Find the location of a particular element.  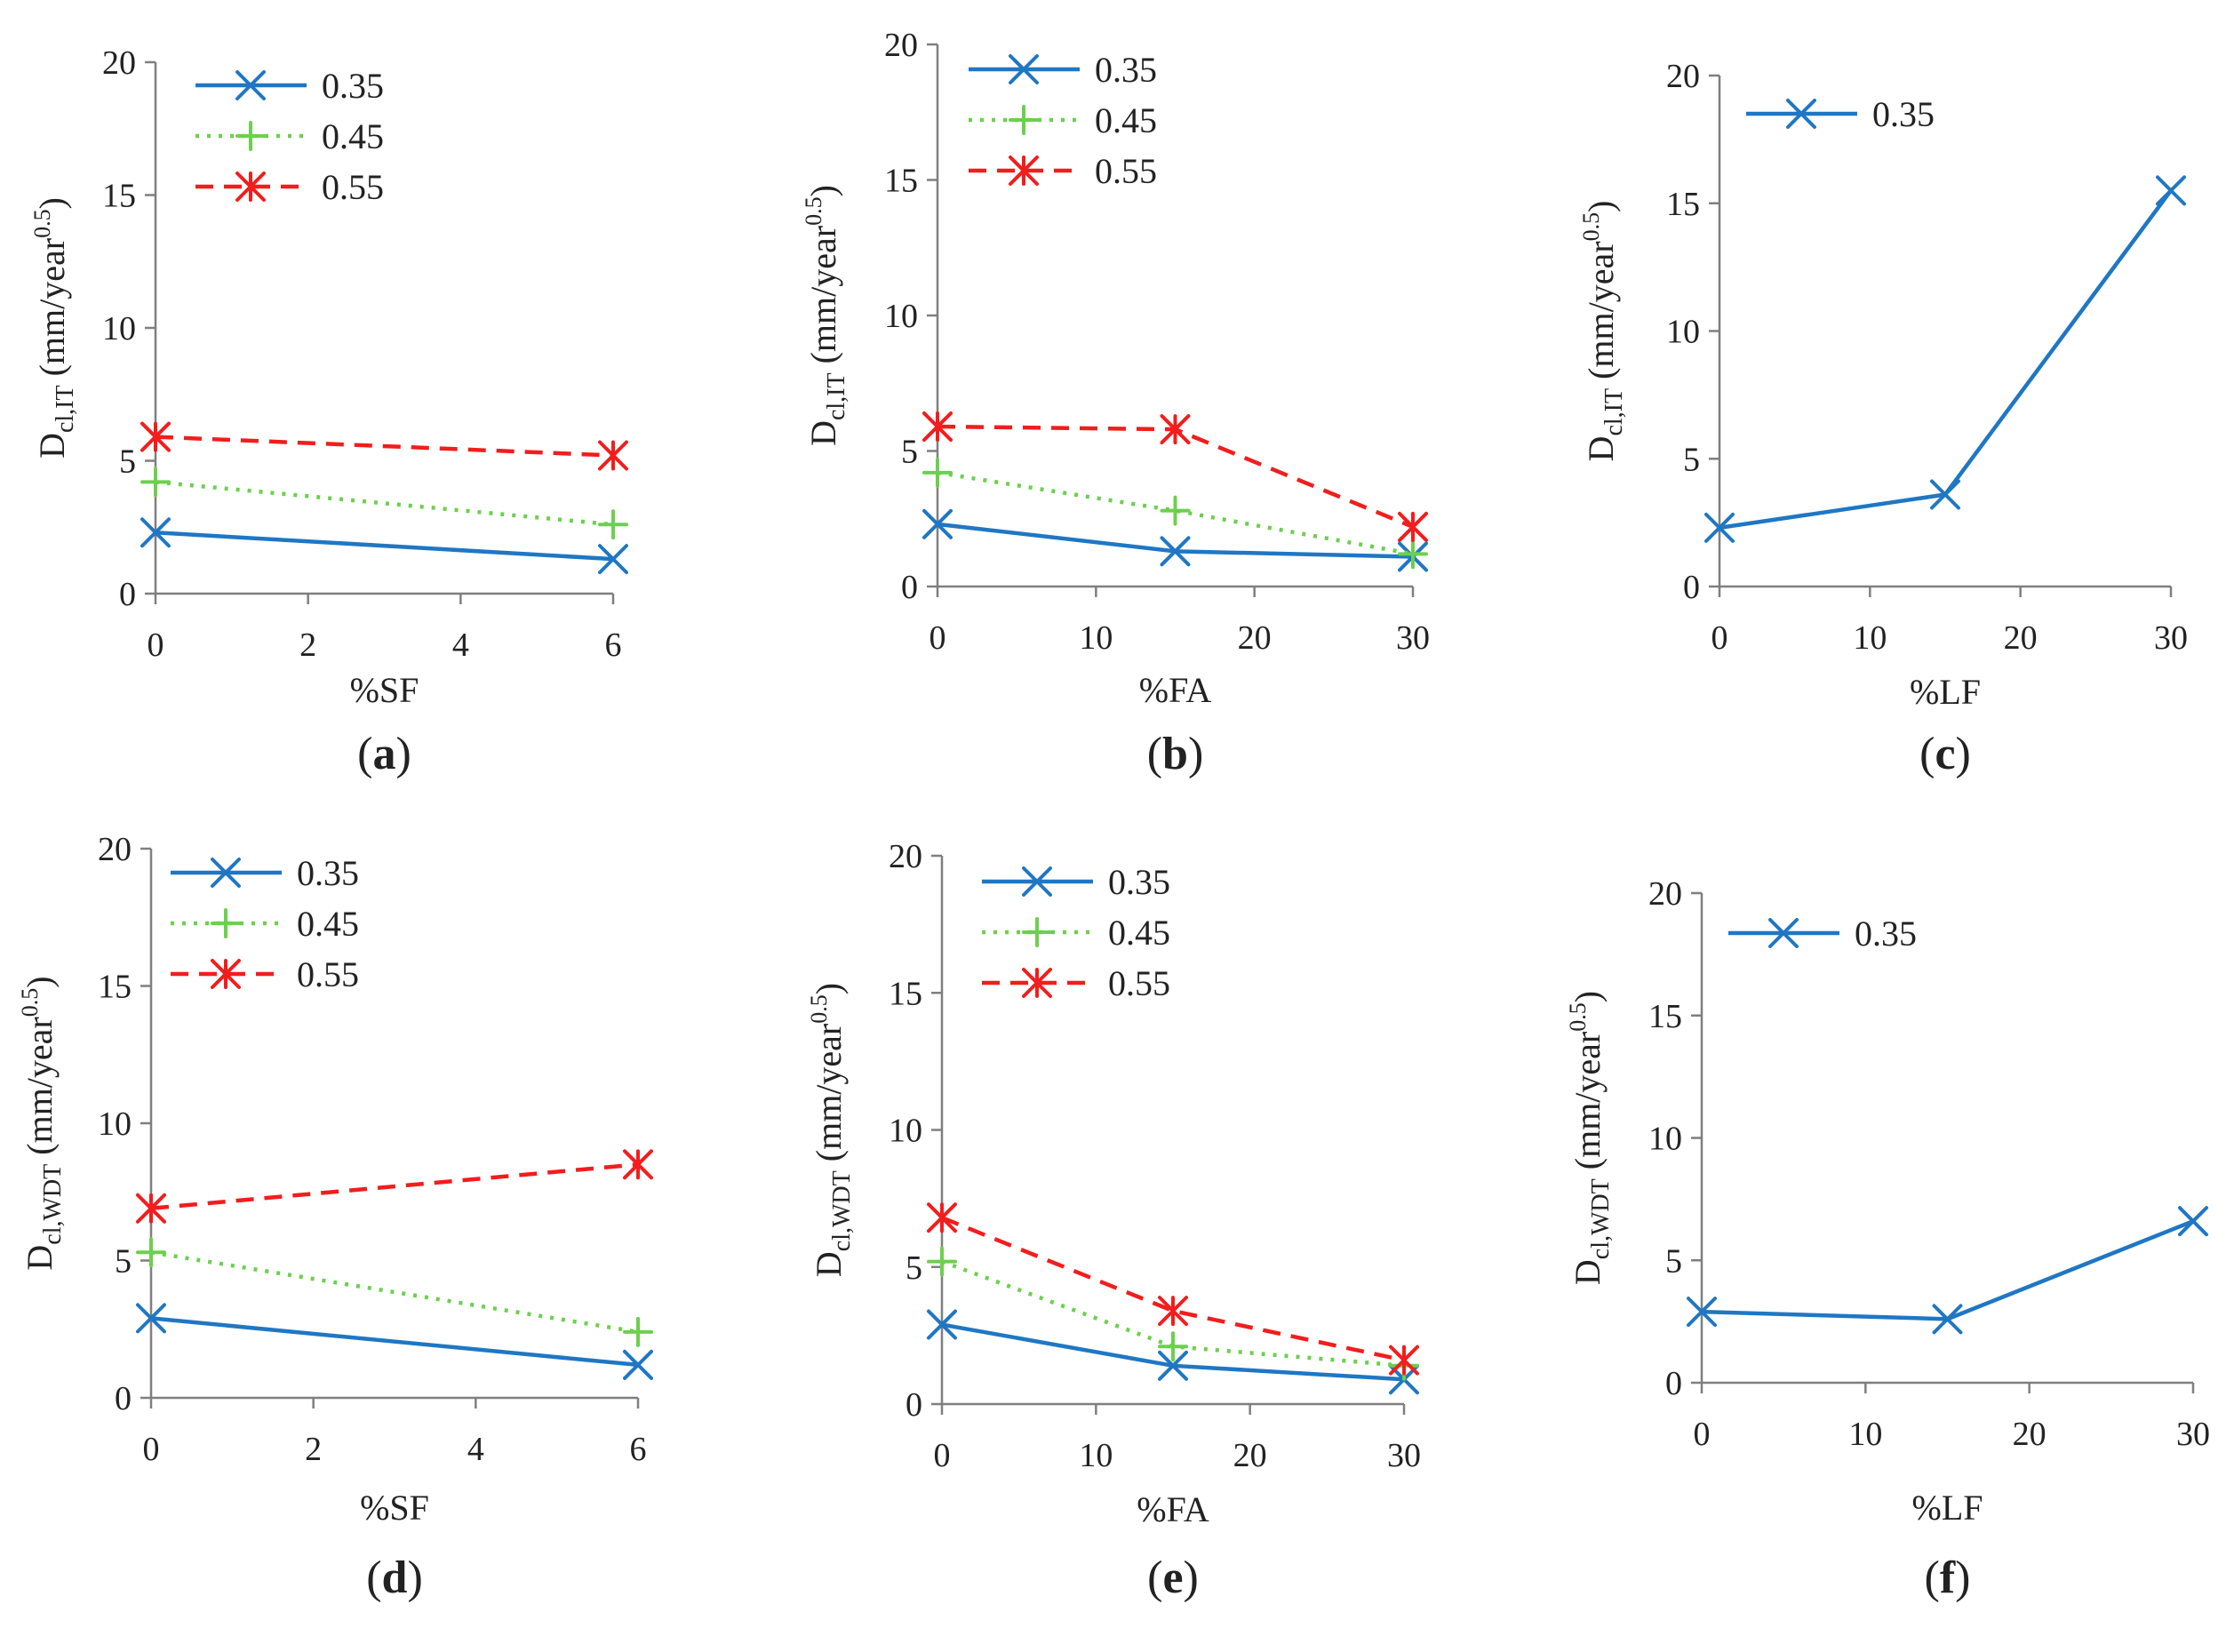

series-line is located at coordinates (1946, 360).